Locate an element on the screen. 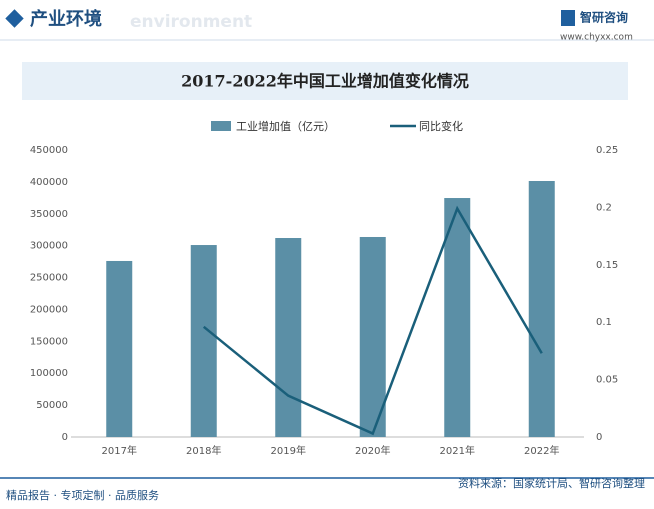 This screenshot has width=654, height=509. y-tick-label: 150000 is located at coordinates (49, 341).